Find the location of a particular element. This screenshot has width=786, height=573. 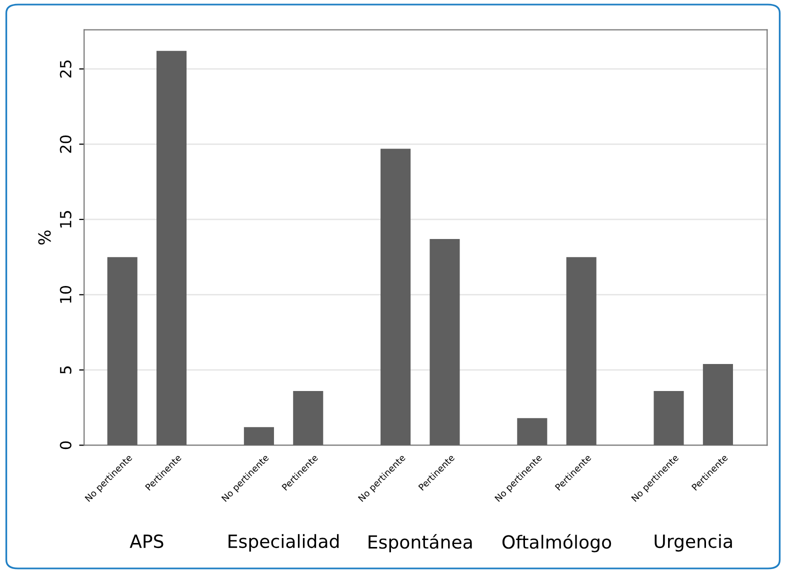

y-axis-title: % is located at coordinates (44, 237).